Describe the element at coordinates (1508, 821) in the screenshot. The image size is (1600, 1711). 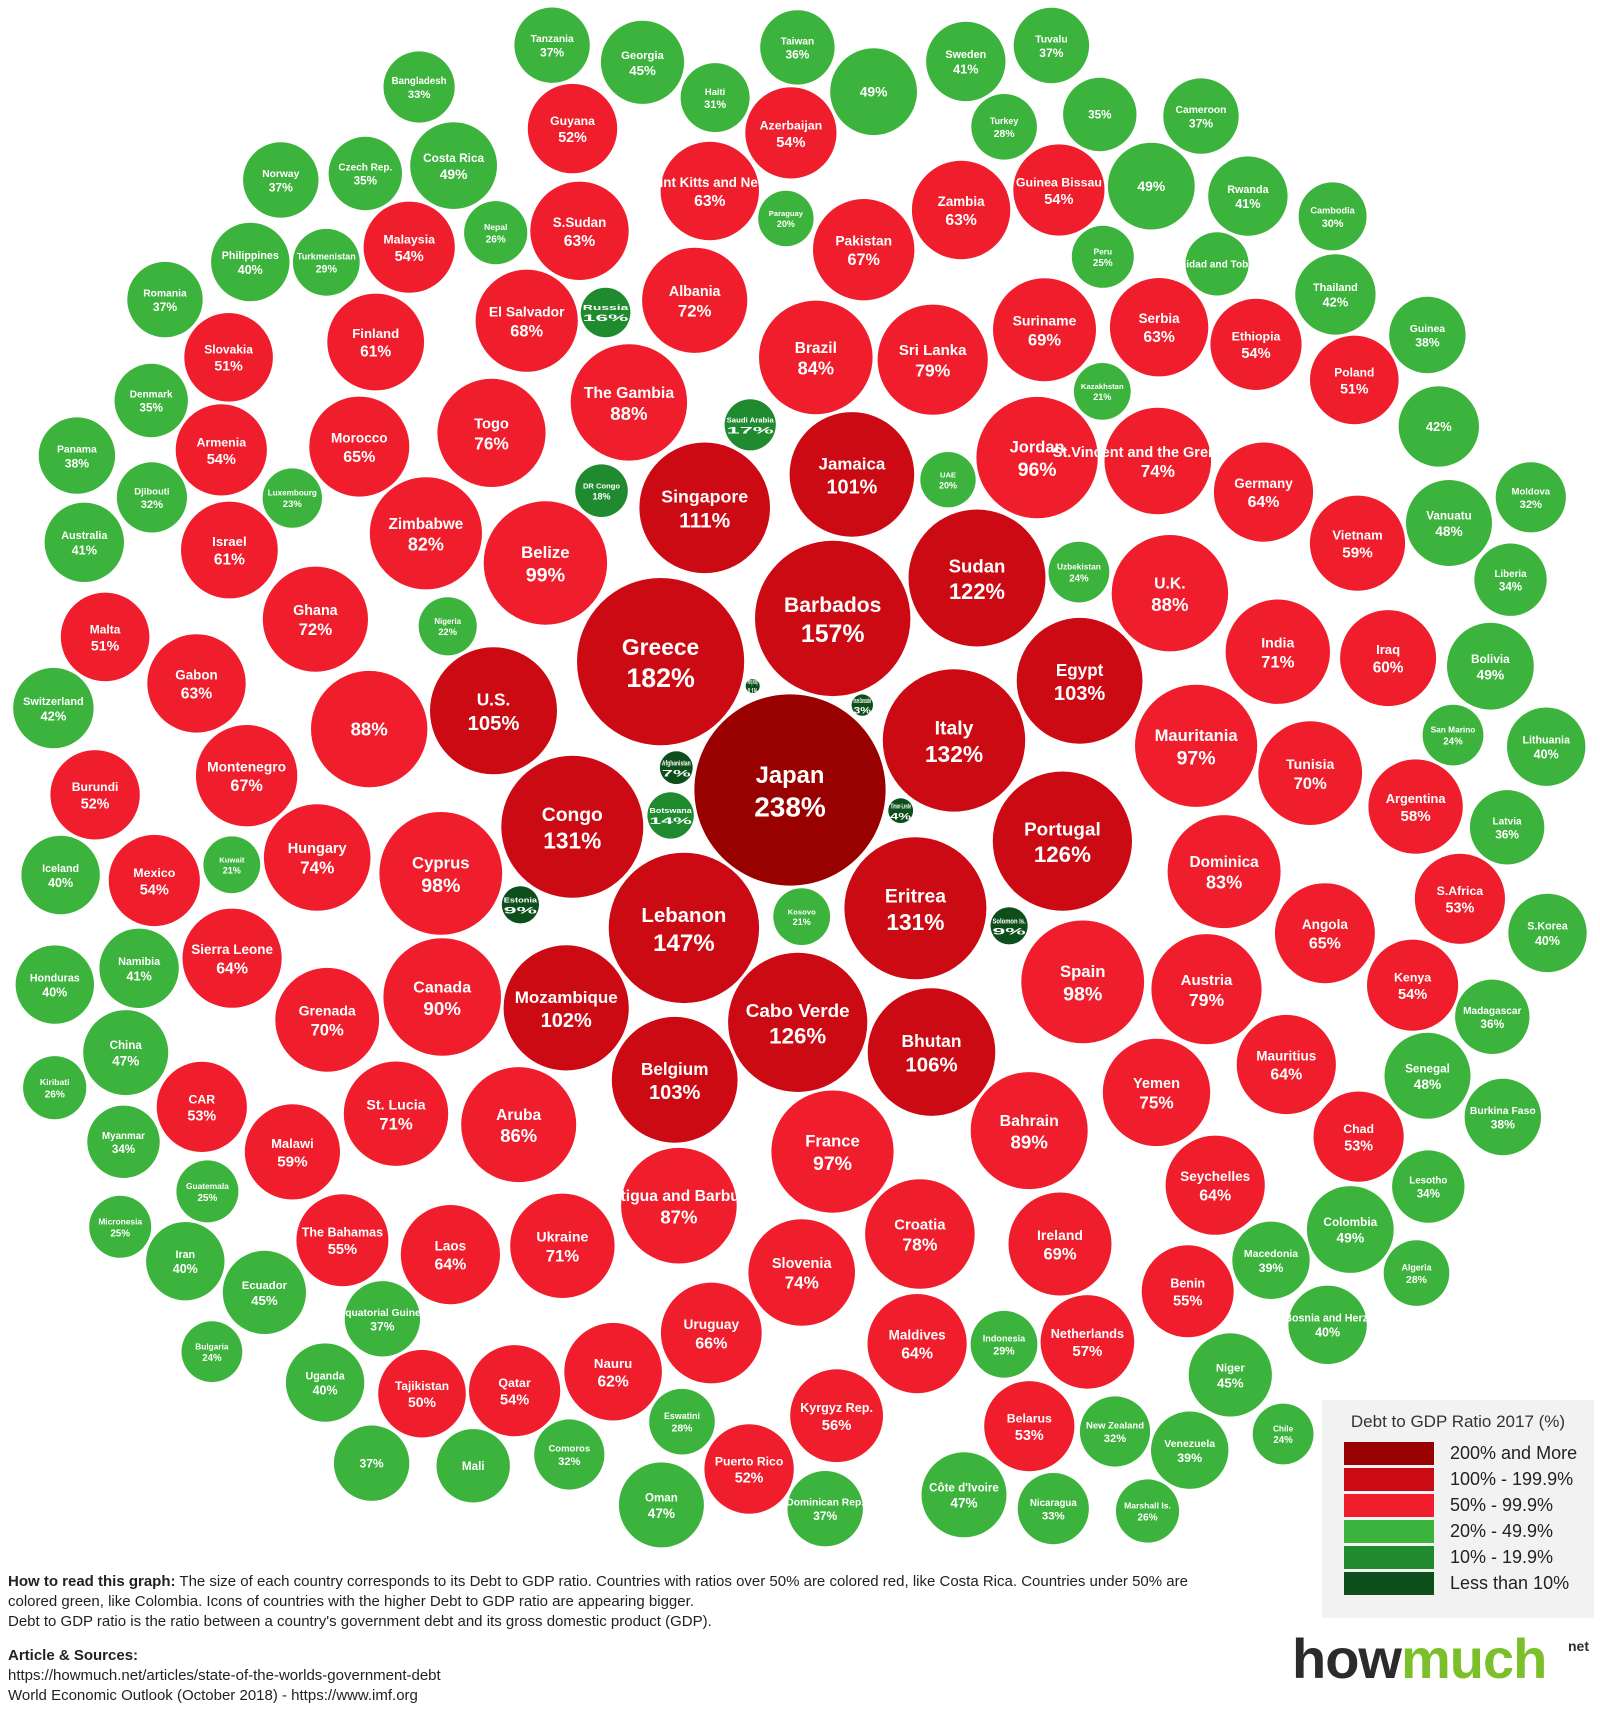
I see `country-name-label: Latvia` at that location.